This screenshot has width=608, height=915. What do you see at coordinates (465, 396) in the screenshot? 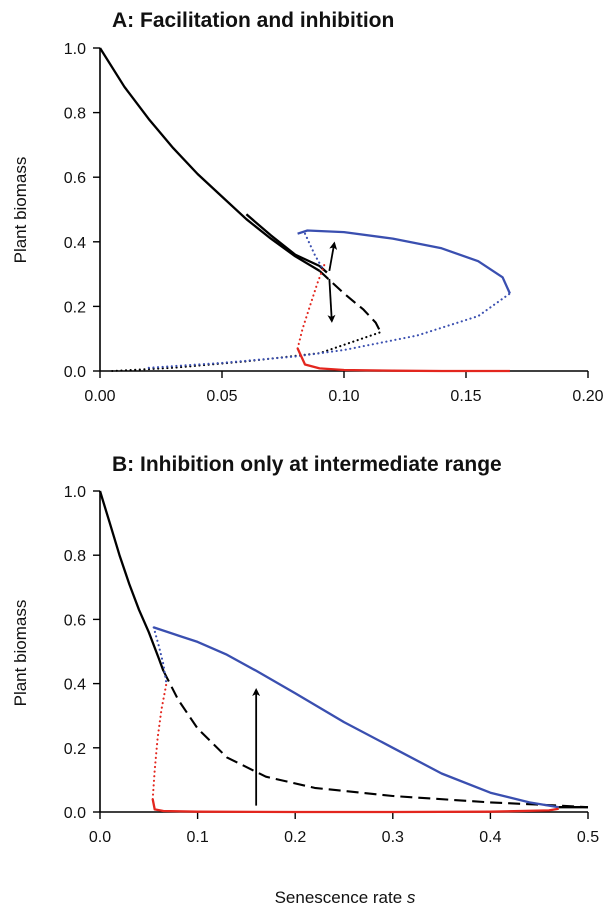
I see `panel-a-x-tick-label: 0.15` at bounding box center [465, 396].